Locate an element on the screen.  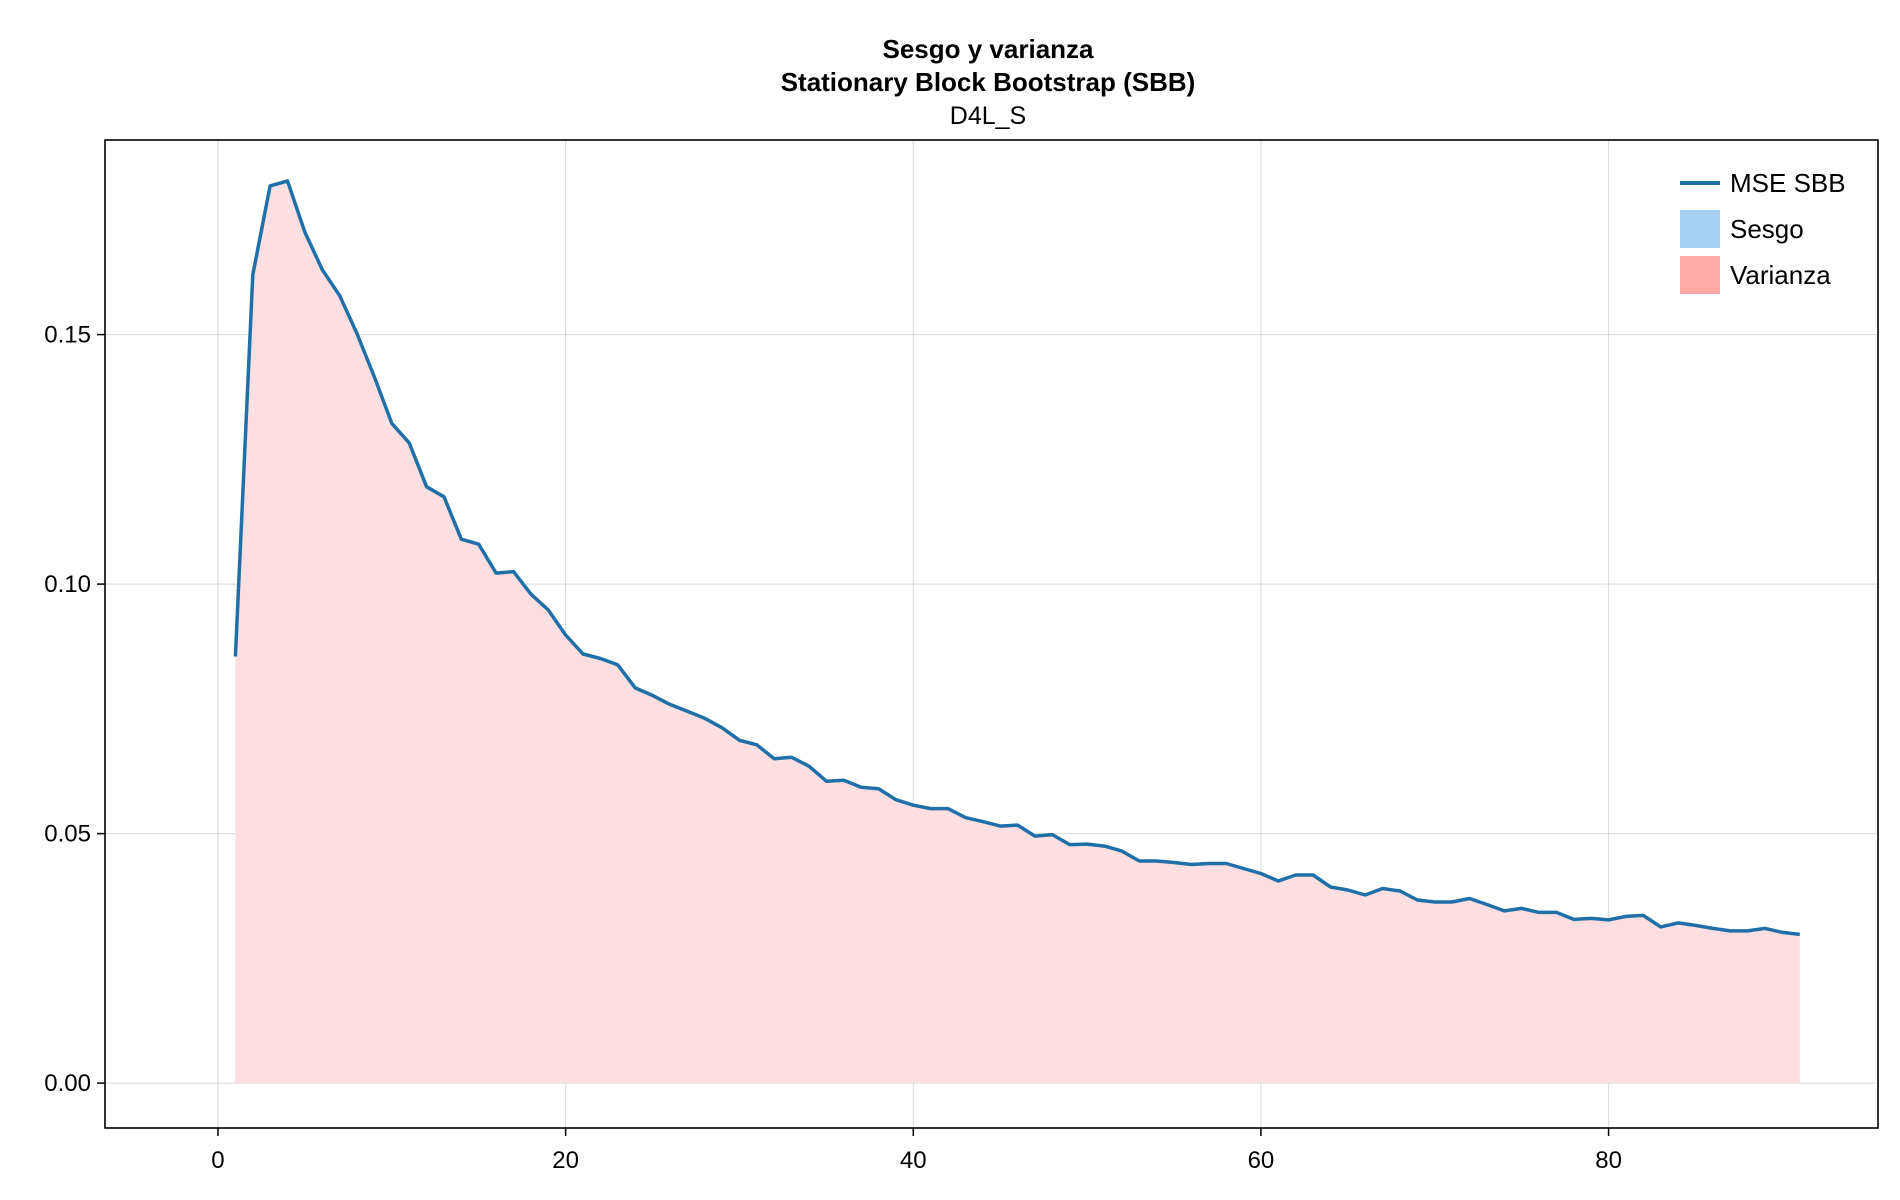
legend-sesgo-swatch is located at coordinates (1700, 229).